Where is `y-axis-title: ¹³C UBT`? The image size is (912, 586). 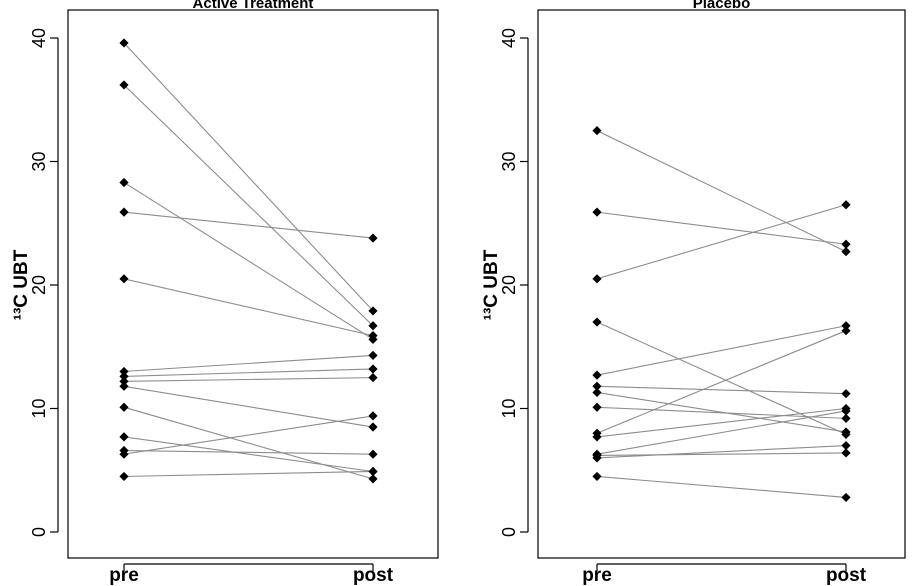 y-axis-title: ¹³C UBT is located at coordinates (491, 284).